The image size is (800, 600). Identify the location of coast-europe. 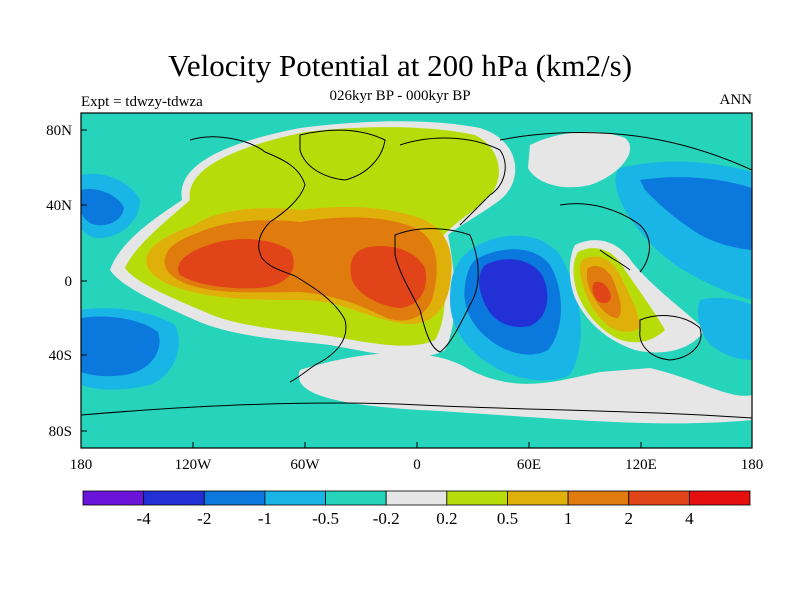
(452, 181).